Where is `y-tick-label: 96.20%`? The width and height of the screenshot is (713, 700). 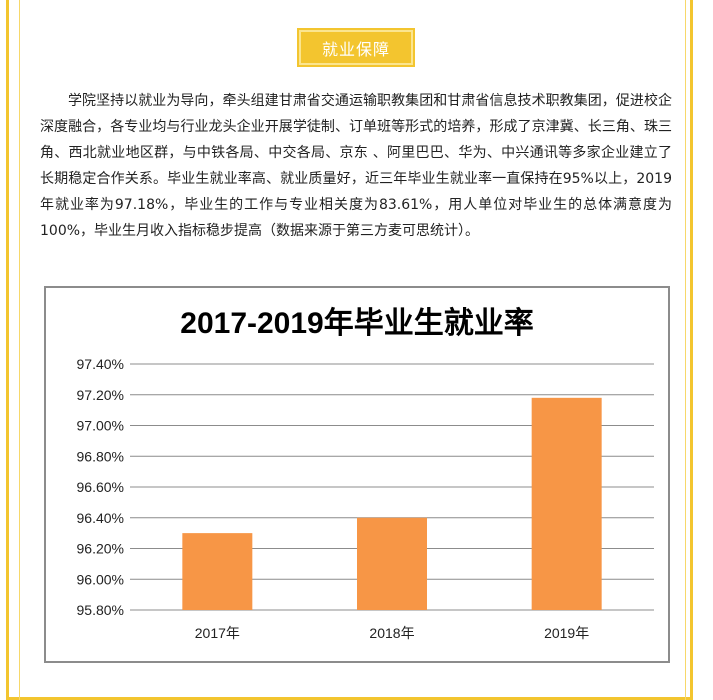 y-tick-label: 96.20% is located at coordinates (100, 549).